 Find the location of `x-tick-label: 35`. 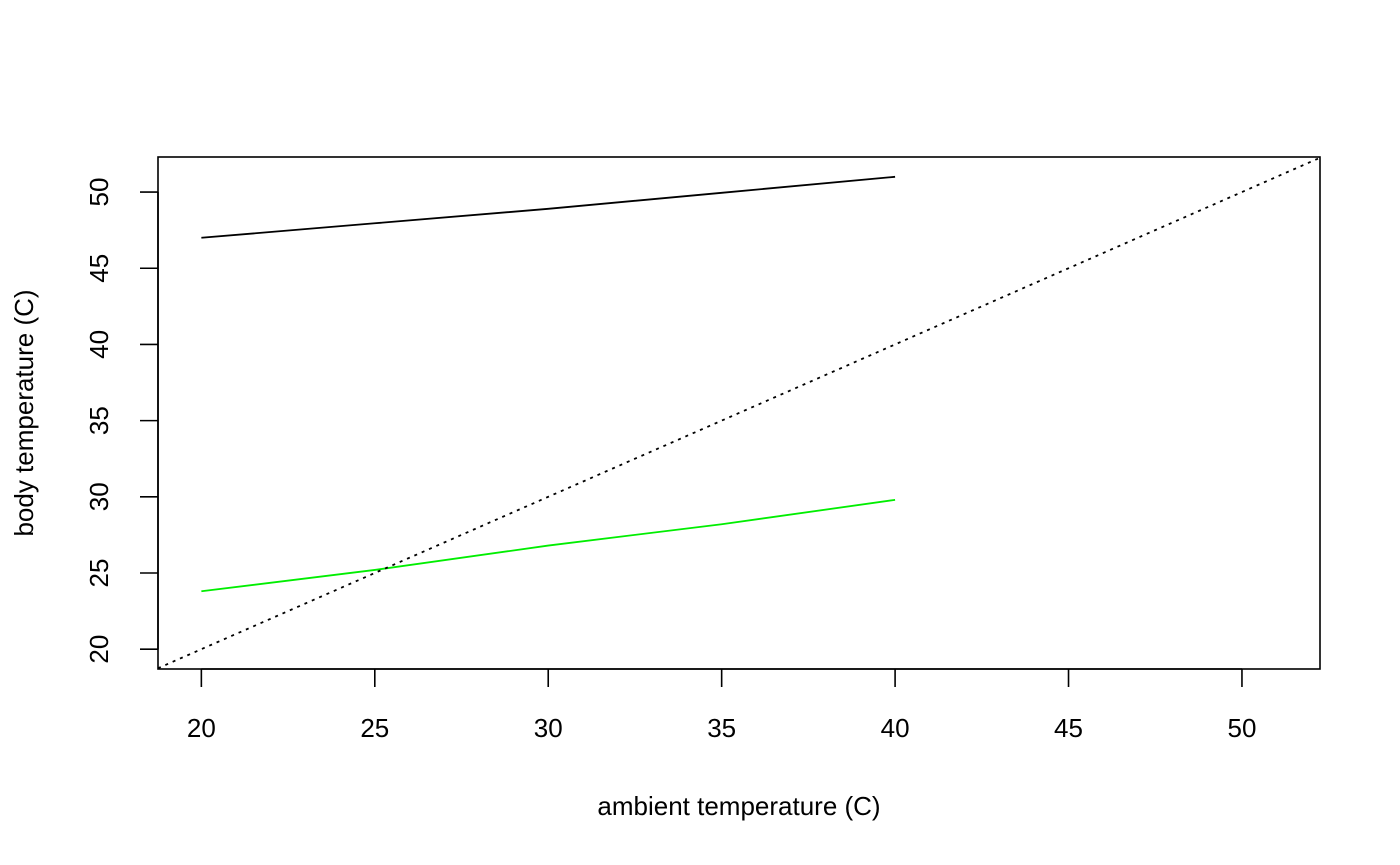

x-tick-label: 35 is located at coordinates (721, 728).